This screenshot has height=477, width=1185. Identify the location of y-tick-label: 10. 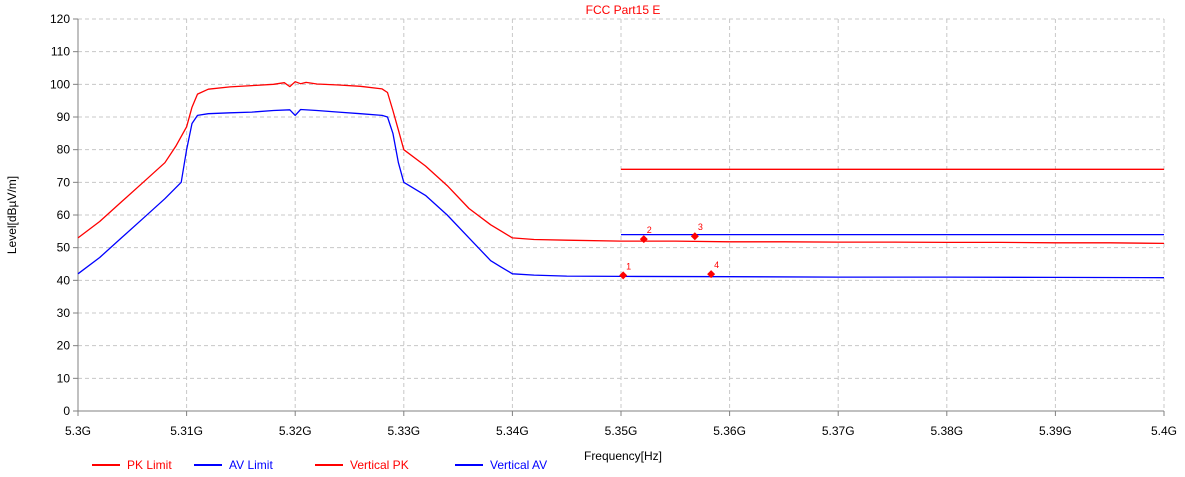
(64, 378).